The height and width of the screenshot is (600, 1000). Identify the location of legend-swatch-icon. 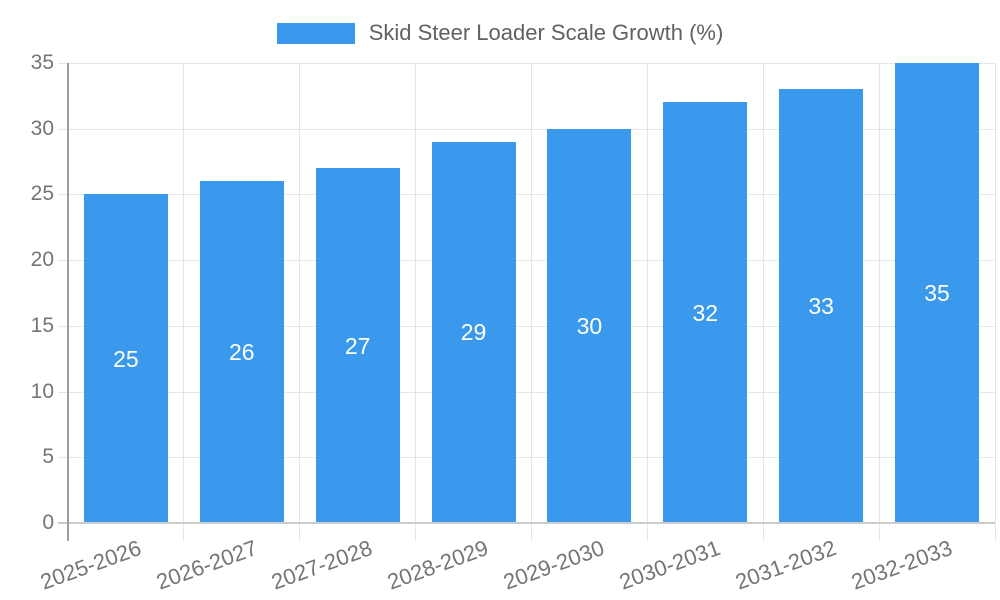
(315, 33).